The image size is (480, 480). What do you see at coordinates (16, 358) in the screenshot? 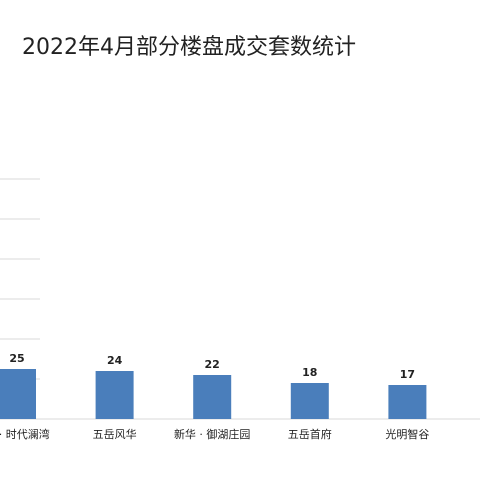
I see `value-label: 25` at bounding box center [16, 358].